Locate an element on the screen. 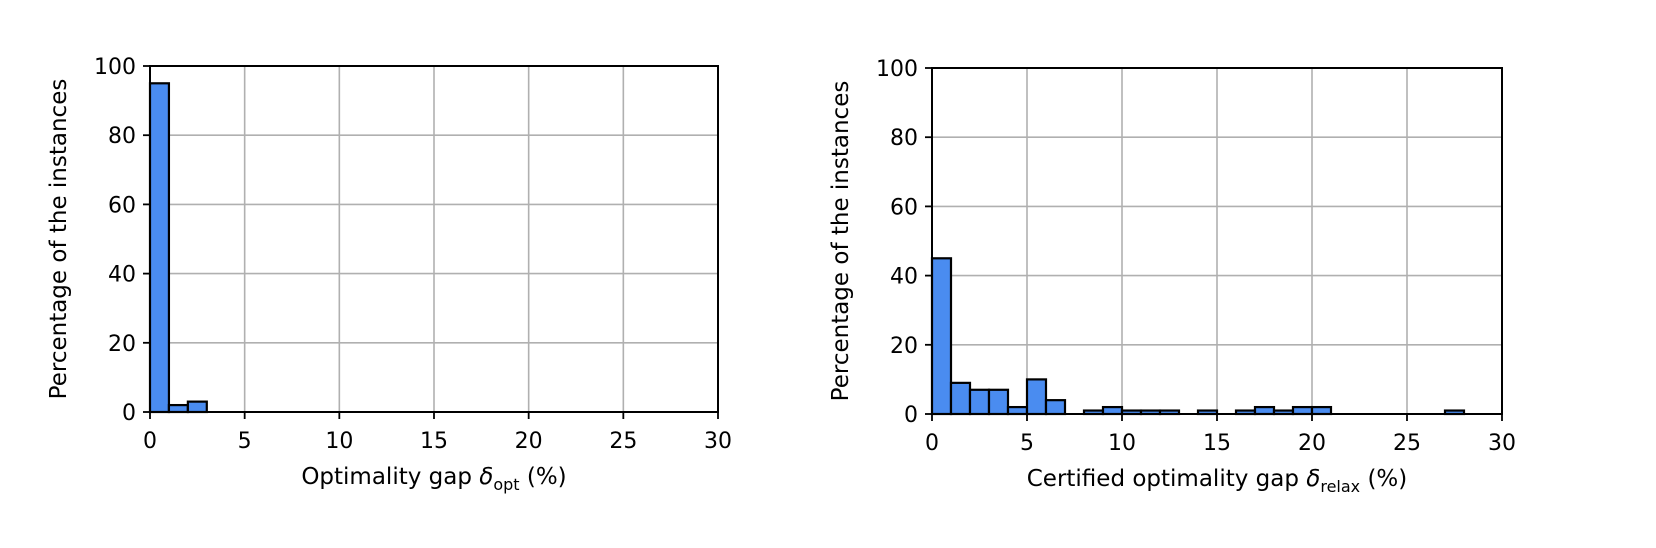  x-axis-label: Optimality gap δopt (%) is located at coordinates (433, 479).